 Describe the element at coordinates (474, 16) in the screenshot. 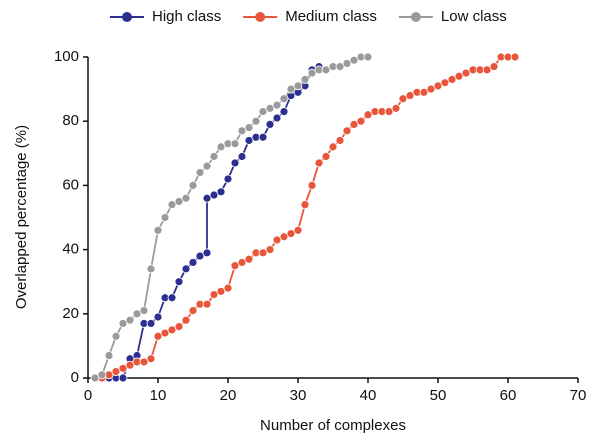

I see `legend-label: Low class` at that location.